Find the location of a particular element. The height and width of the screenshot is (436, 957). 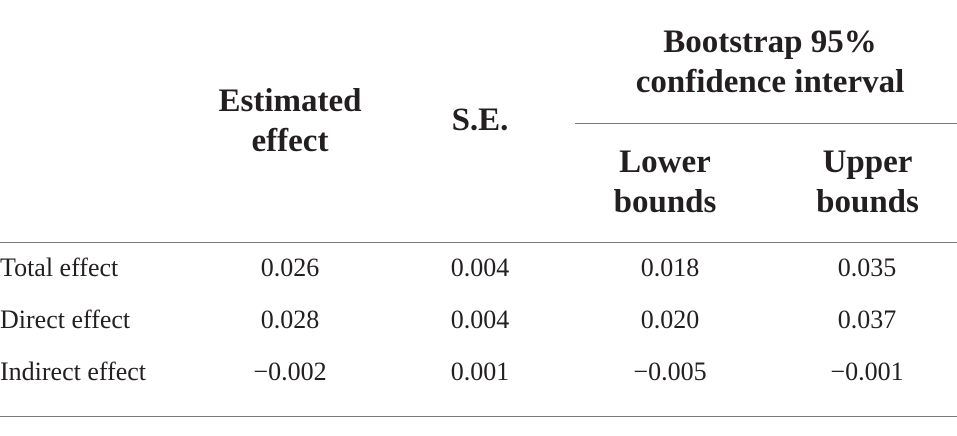

header-se: S.E. is located at coordinates (480, 120).